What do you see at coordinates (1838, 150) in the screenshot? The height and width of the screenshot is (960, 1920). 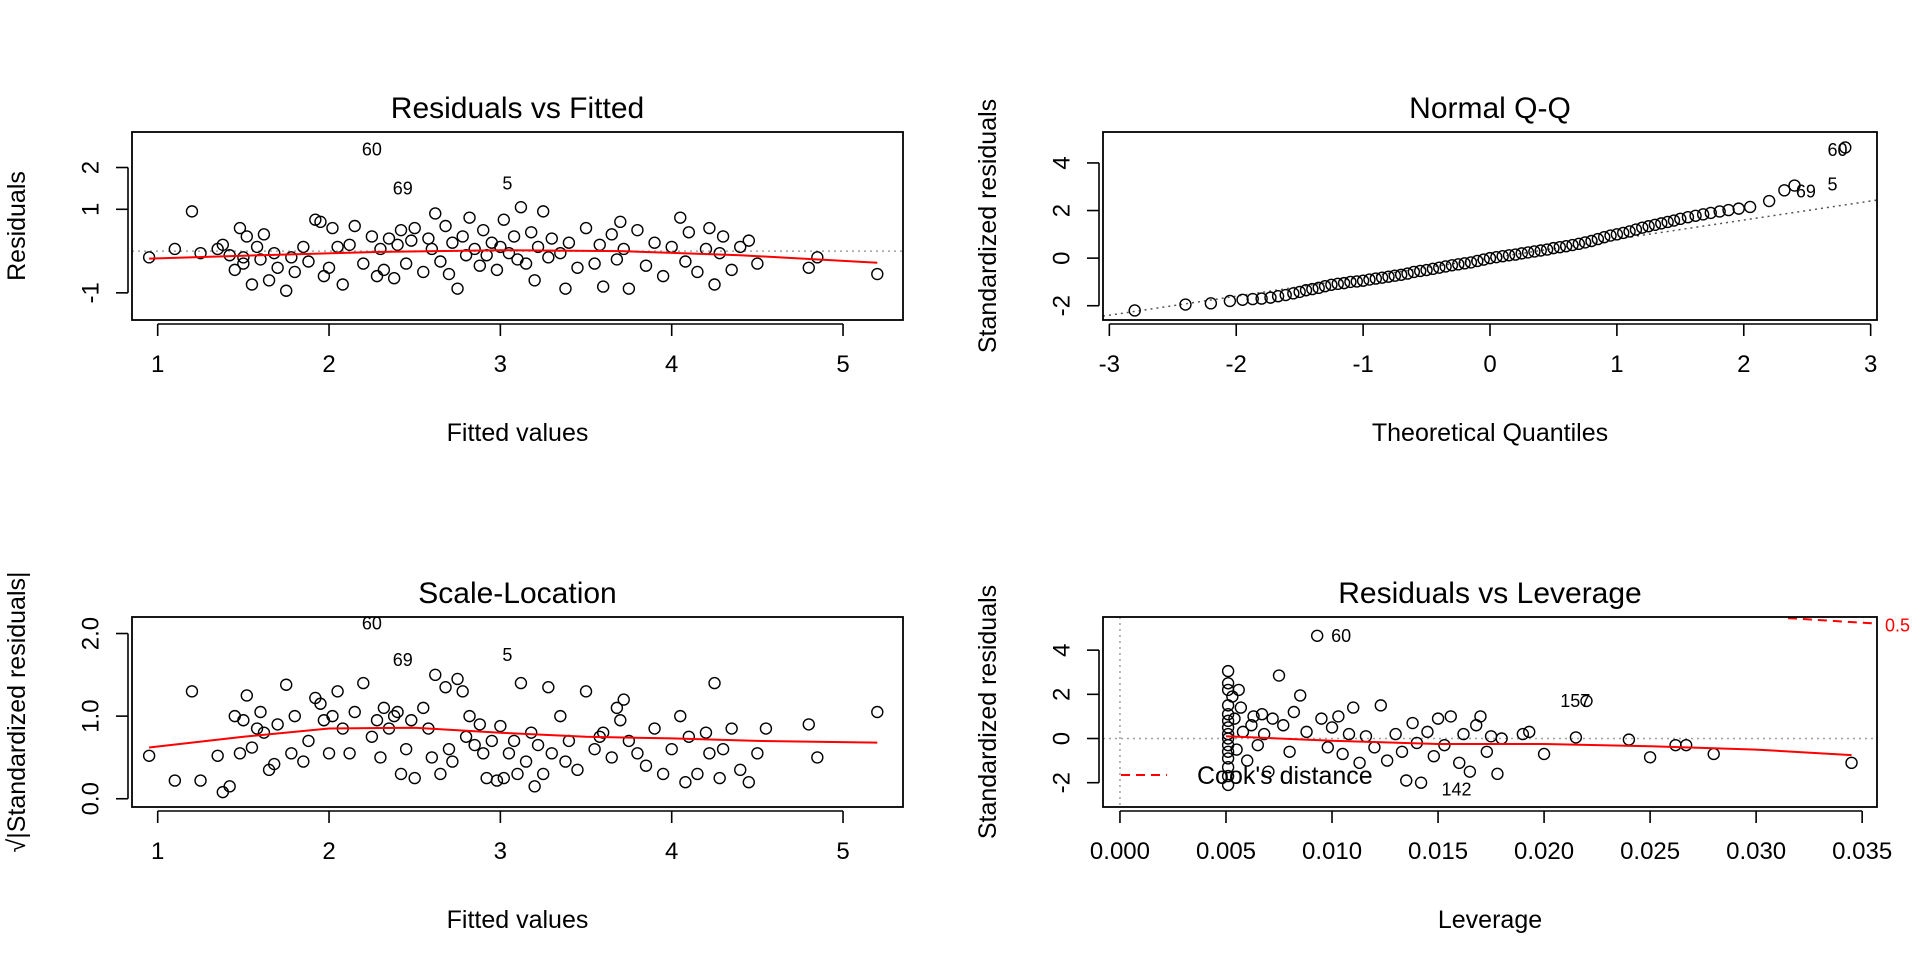 I see `outlier-label: 60` at bounding box center [1838, 150].